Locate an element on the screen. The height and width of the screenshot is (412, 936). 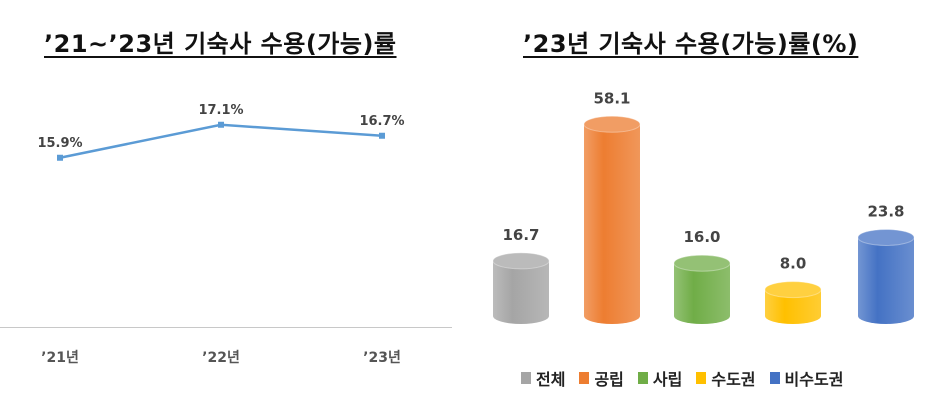
bar-data-label: 58.1 is located at coordinates (611, 98).